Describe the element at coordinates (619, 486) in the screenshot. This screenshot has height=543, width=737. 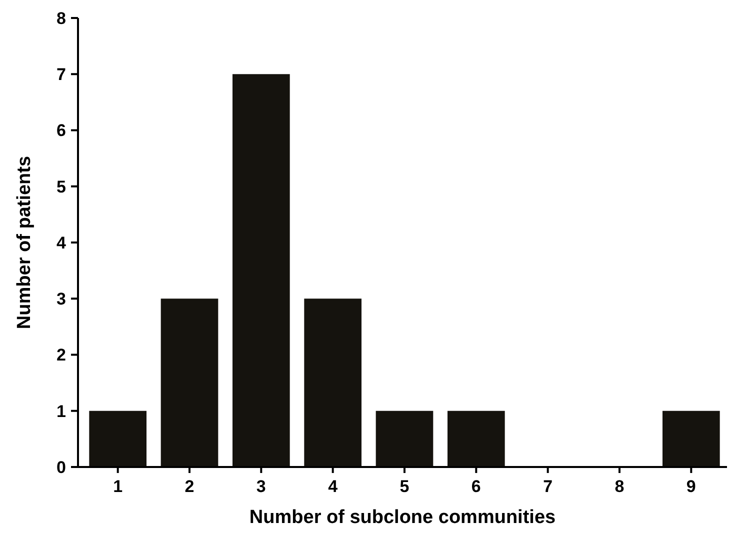
I see `x-tick-label: 8` at that location.